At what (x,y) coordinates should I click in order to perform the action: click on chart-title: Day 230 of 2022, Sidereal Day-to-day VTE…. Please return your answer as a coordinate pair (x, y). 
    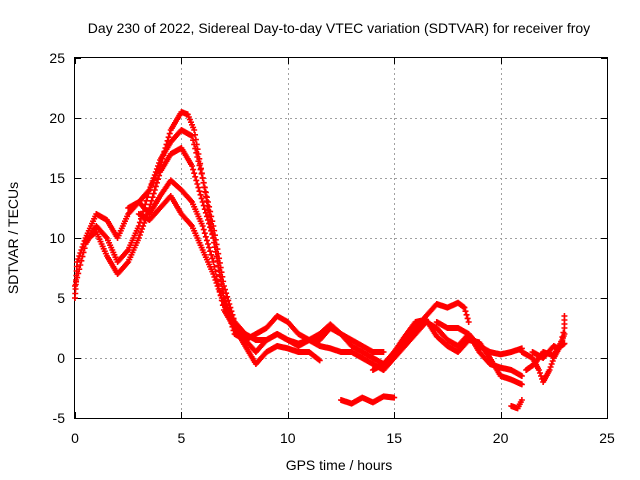
    Looking at the image, I should click on (339, 28).